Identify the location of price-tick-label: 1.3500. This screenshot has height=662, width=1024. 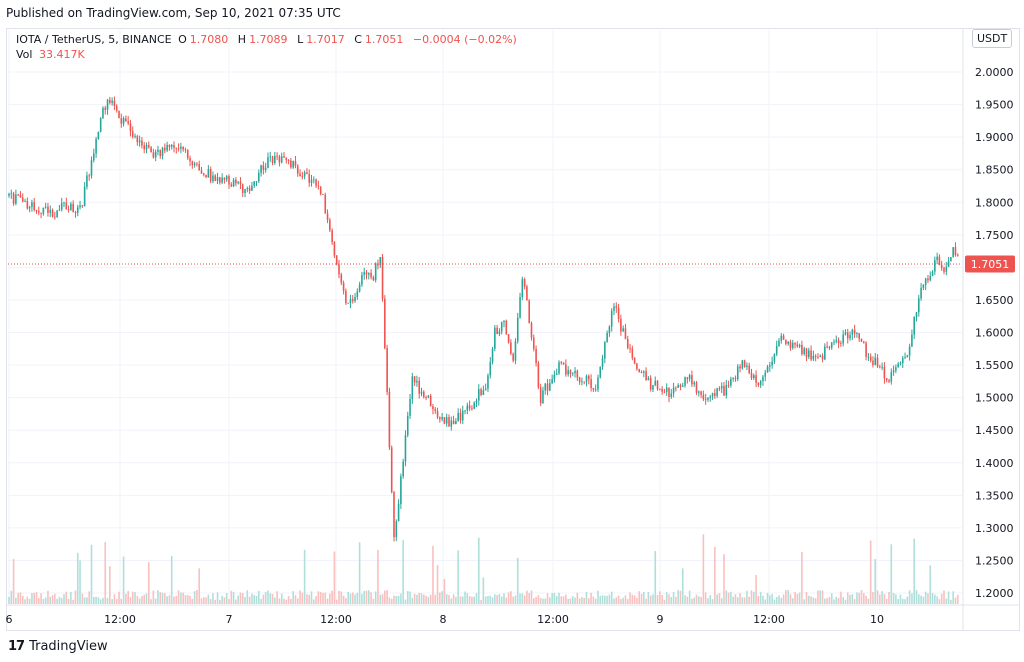
(994, 495).